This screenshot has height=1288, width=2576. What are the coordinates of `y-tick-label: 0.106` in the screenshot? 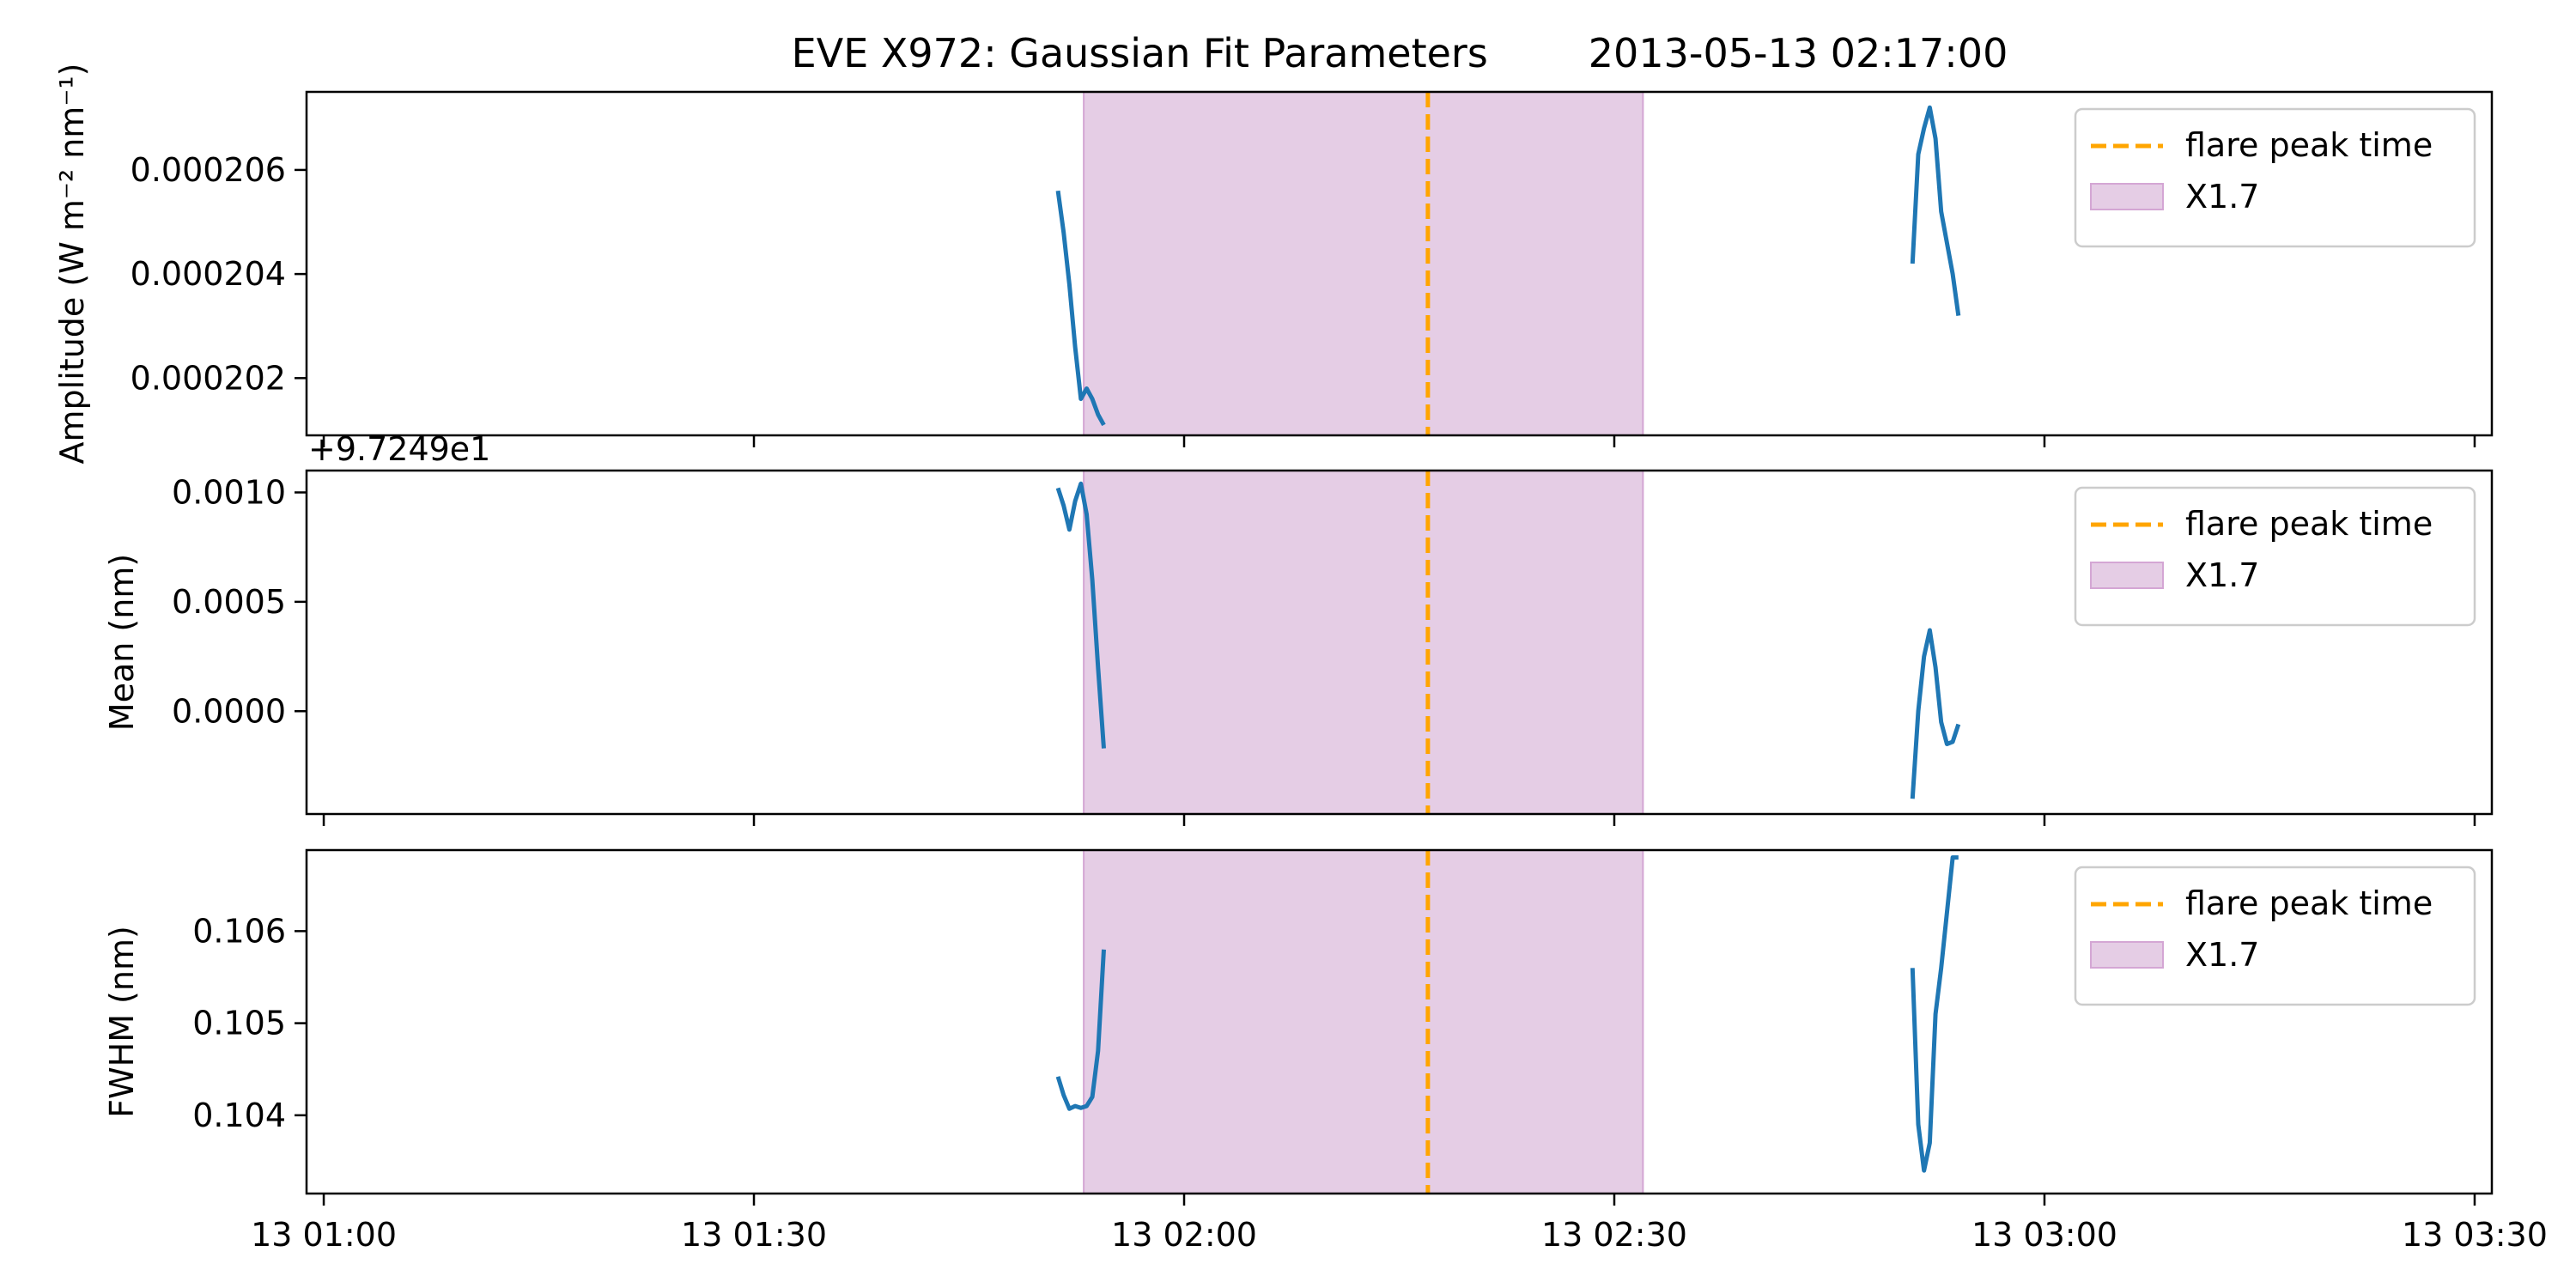 It's located at (239, 931).